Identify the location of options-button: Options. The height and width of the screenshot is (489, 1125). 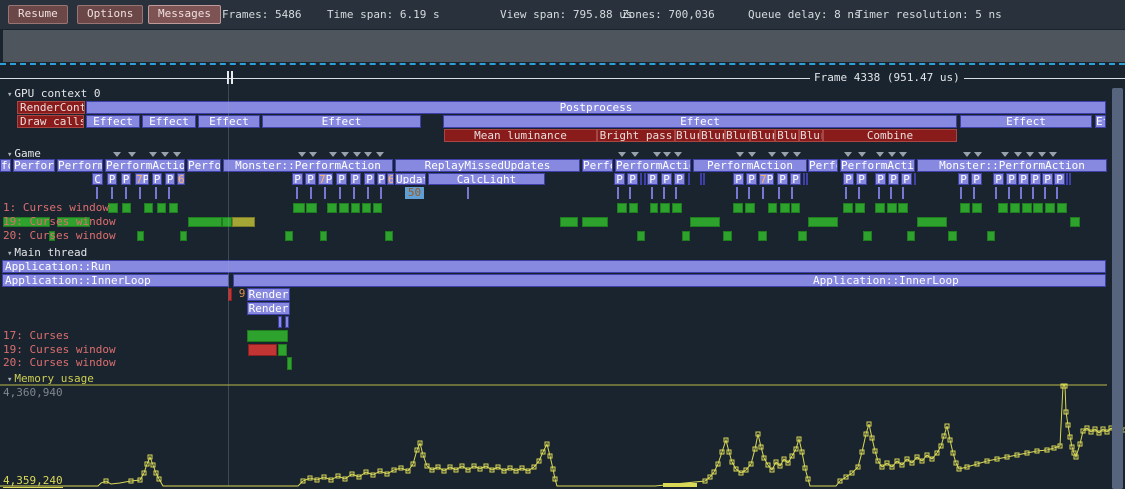
(110, 14).